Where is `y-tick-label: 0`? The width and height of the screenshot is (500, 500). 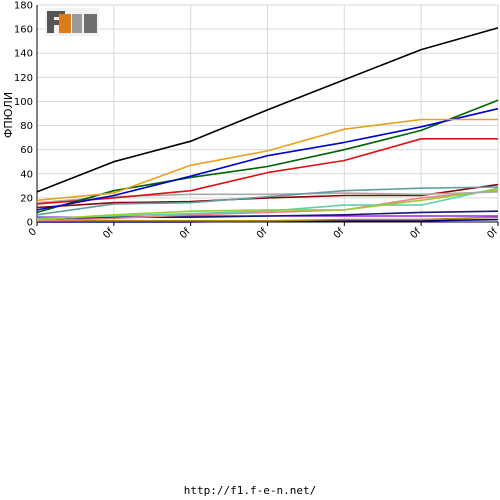
y-tick-label: 0 is located at coordinates (30, 223).